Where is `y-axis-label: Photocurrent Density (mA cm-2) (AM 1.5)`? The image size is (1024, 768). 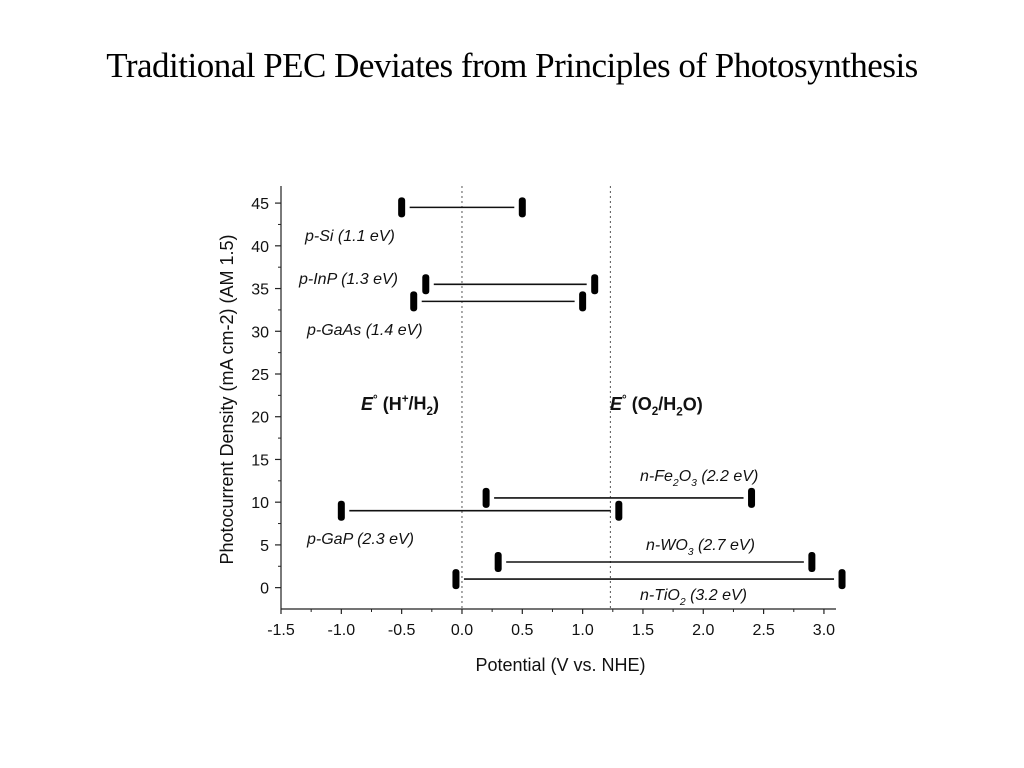
y-axis-label: Photocurrent Density (mA cm-2) (AM 1.5) is located at coordinates (227, 399).